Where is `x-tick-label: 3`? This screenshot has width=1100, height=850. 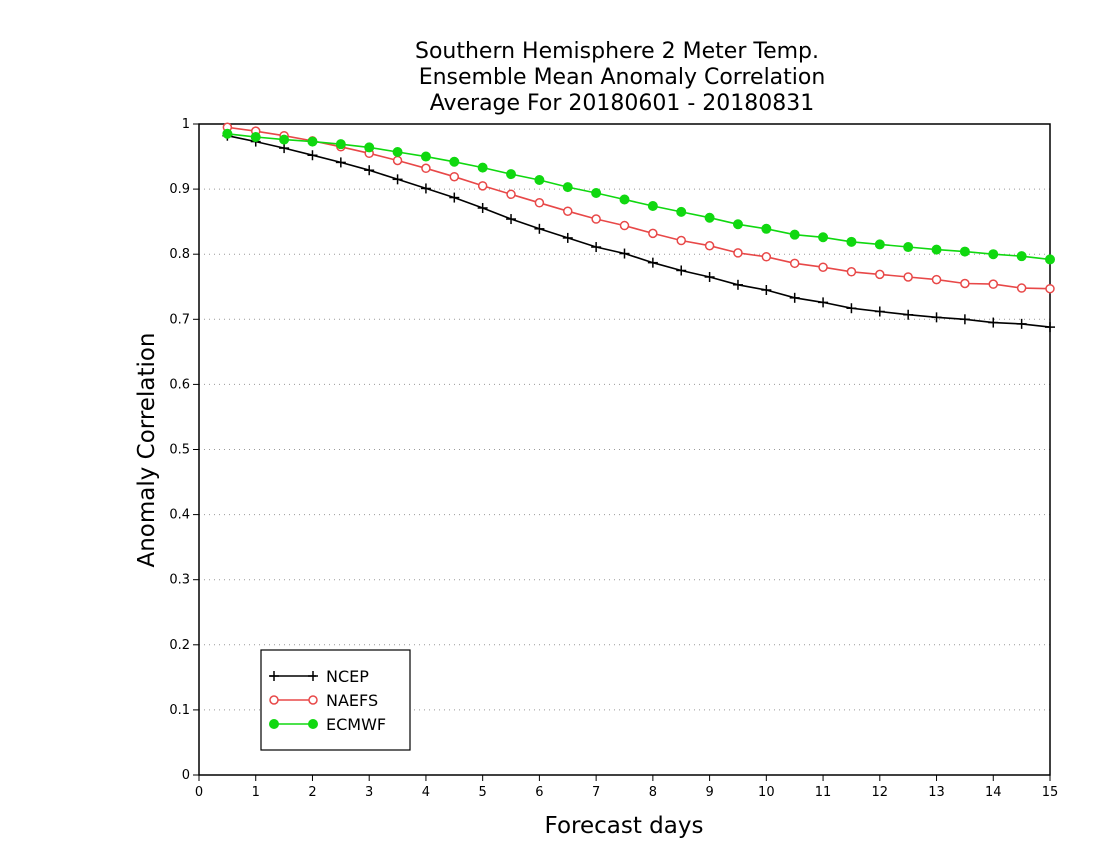 x-tick-label: 3 is located at coordinates (369, 792).